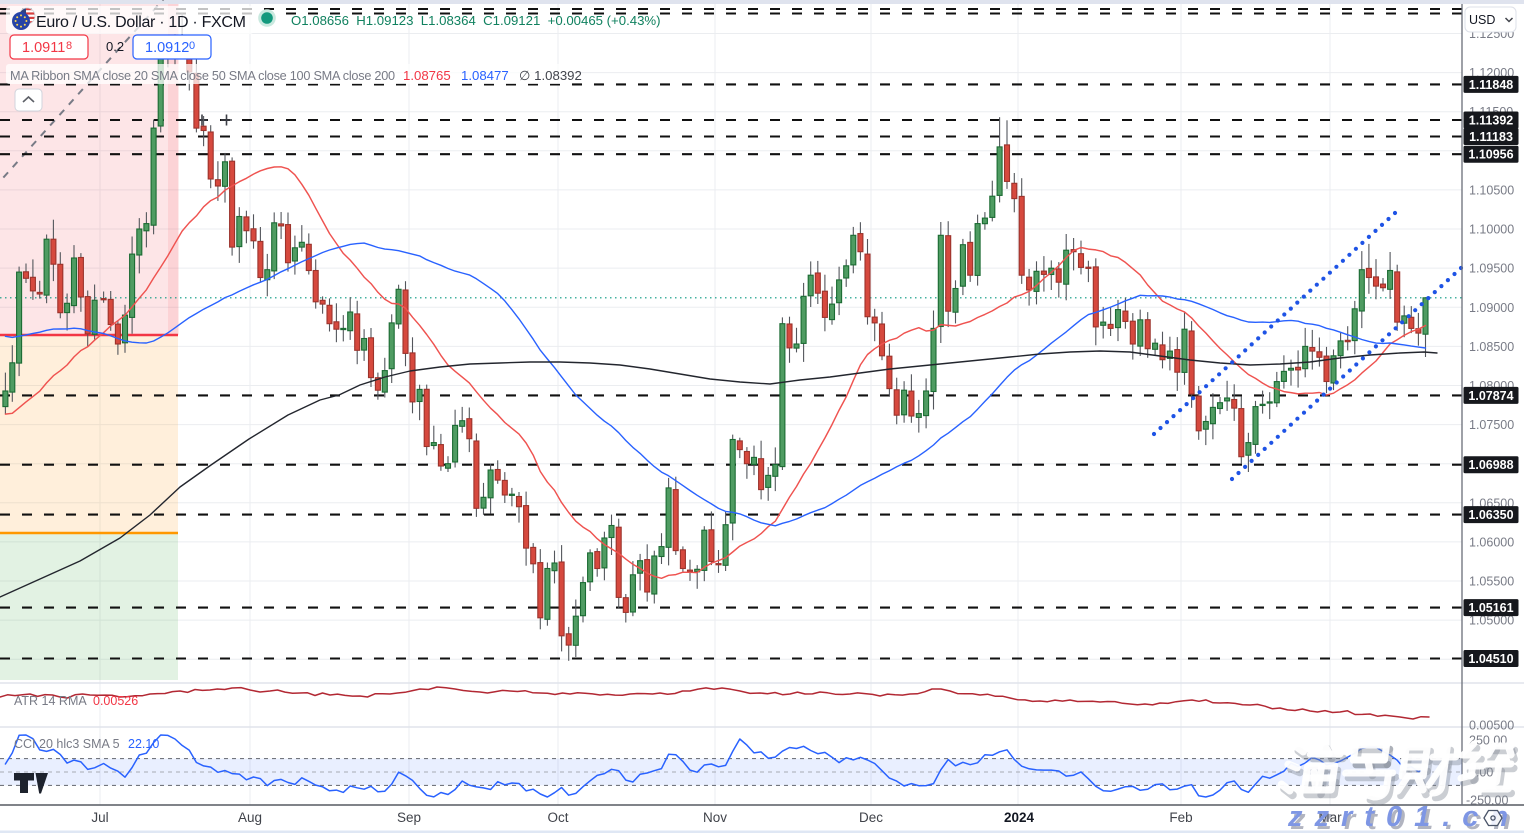  What do you see at coordinates (1490, 465) in the screenshot?
I see `svg-text: 1.06988` at bounding box center [1490, 465].